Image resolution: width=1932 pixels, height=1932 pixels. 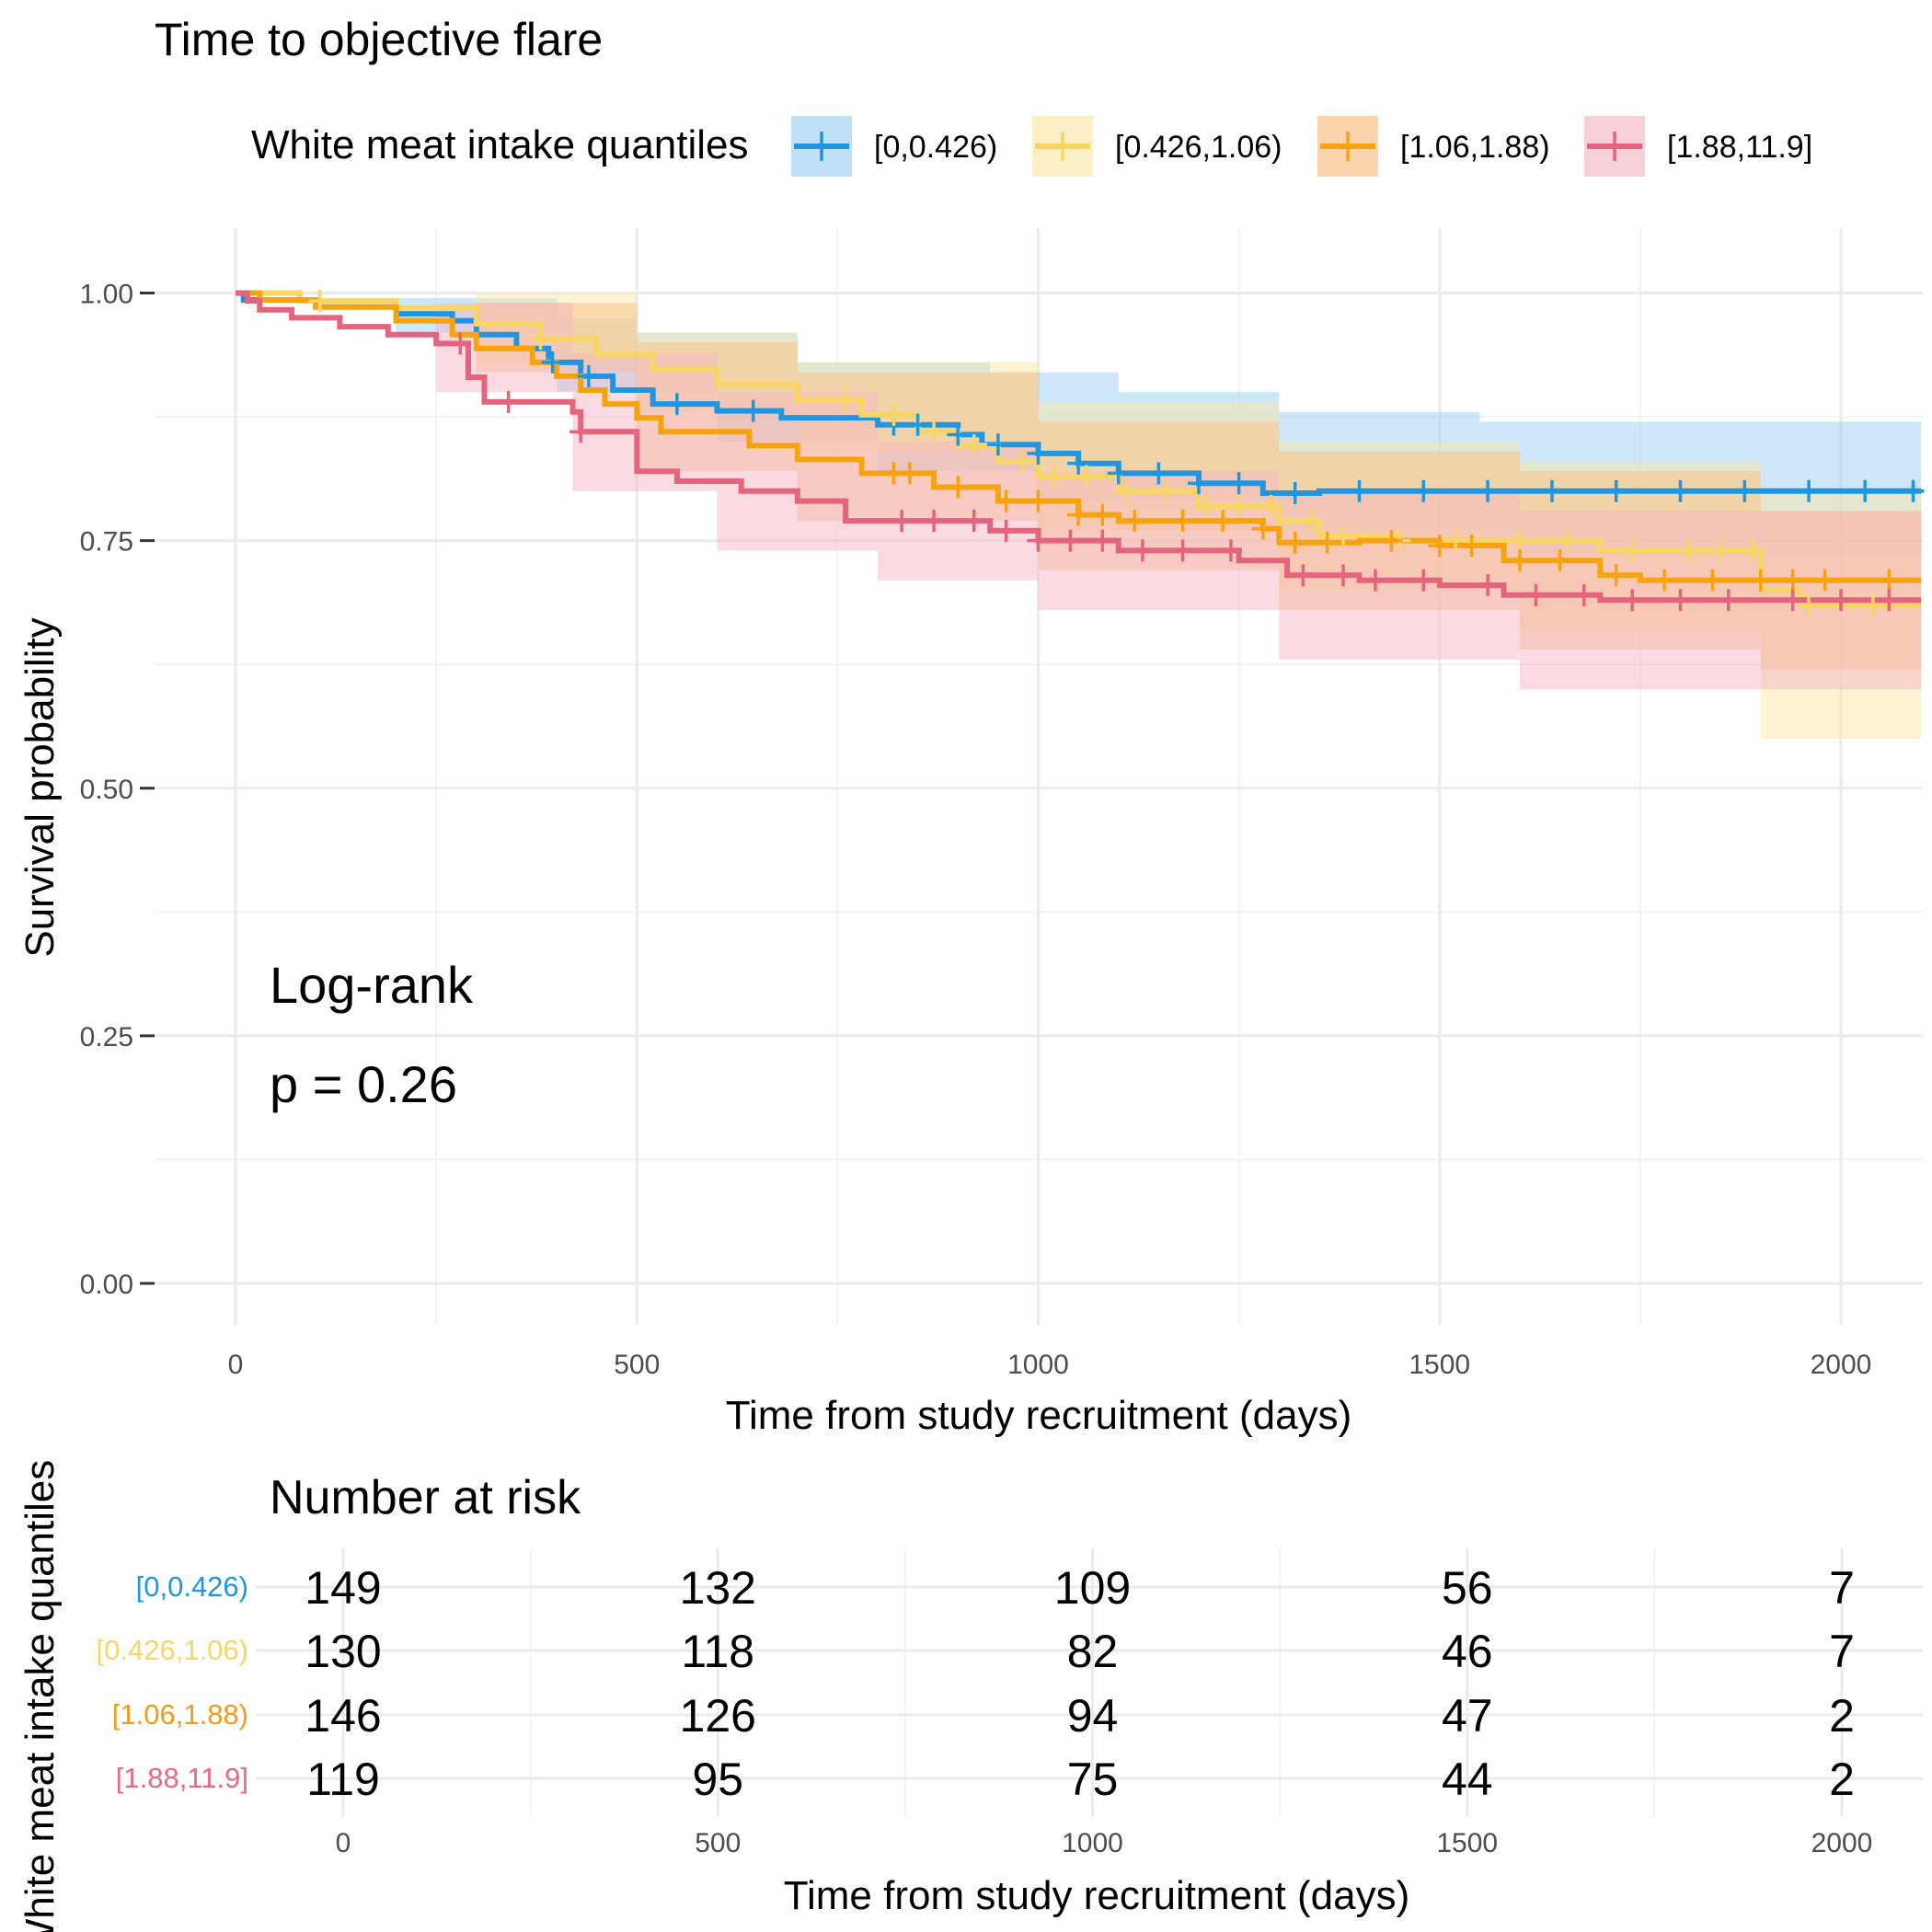 I want to click on x-tick-label: 1500, so click(x=1439, y=1365).